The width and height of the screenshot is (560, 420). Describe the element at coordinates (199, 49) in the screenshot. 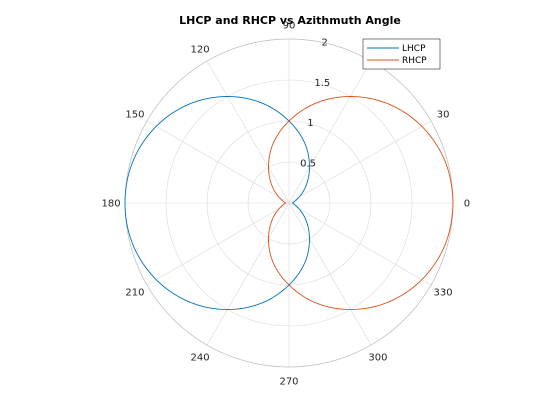

I see `theta-tick-label-120: 120` at that location.